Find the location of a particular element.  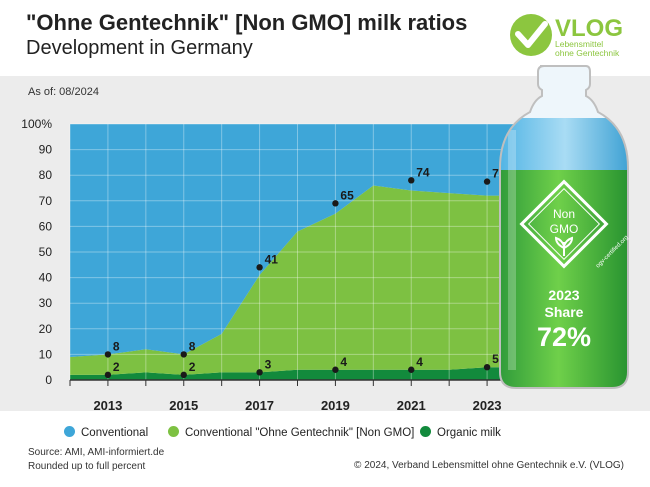

y-tick-label: 40 is located at coordinates (46, 278).